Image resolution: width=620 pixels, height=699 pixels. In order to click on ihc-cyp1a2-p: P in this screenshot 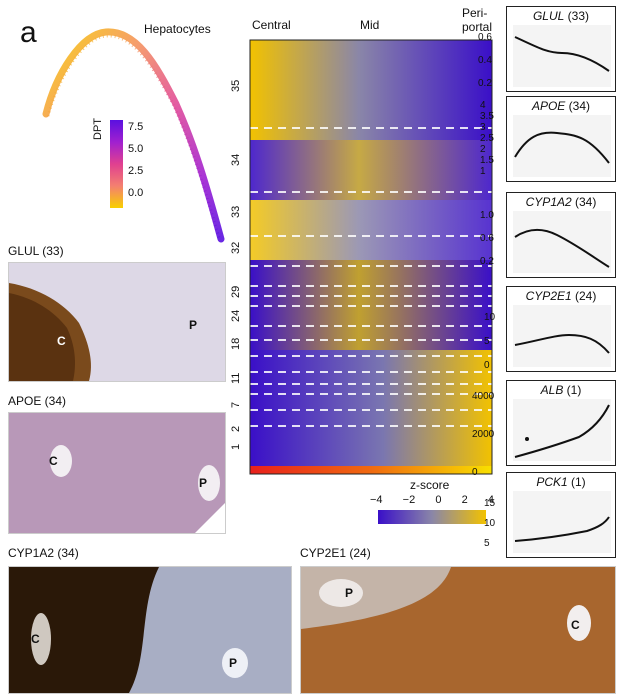, I will do `click(233, 663)`.